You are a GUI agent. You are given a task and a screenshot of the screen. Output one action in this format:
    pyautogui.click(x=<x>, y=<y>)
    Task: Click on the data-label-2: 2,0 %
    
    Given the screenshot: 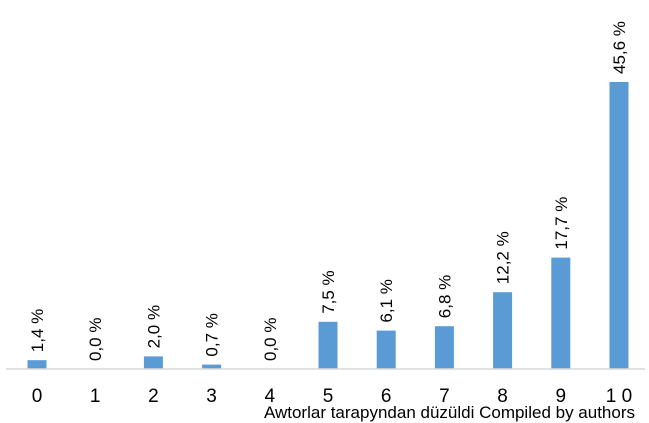 What is the action you would take?
    pyautogui.click(x=153, y=326)
    